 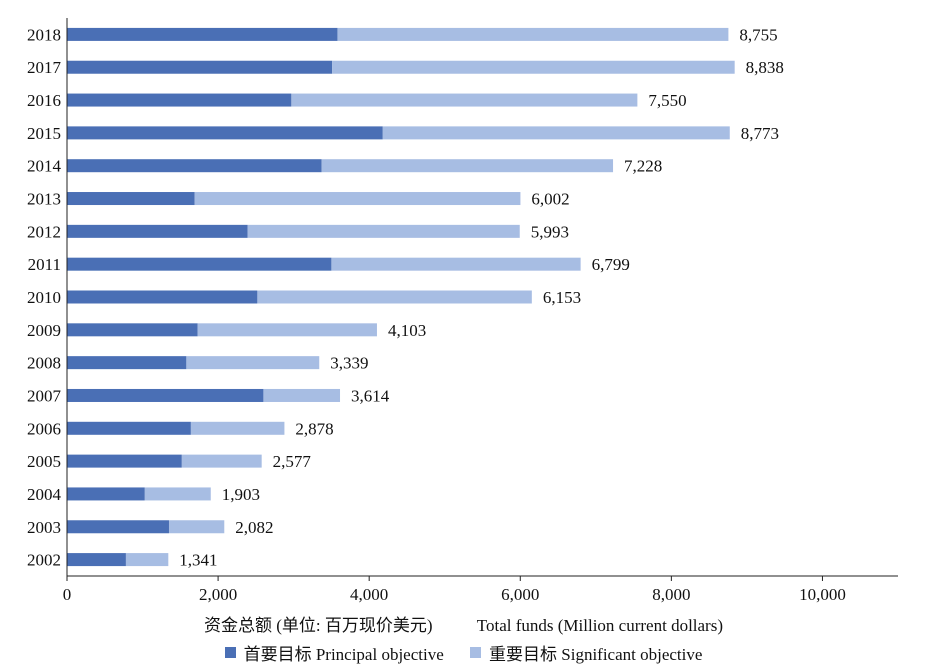 What do you see at coordinates (129, 428) in the screenshot?
I see `bar-2006-principal` at bounding box center [129, 428].